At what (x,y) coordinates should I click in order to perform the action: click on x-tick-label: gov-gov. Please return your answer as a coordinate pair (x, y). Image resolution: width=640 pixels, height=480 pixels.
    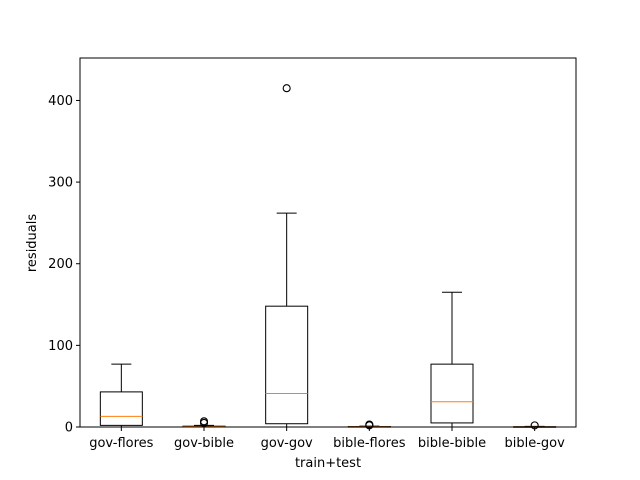
    Looking at the image, I should click on (287, 443).